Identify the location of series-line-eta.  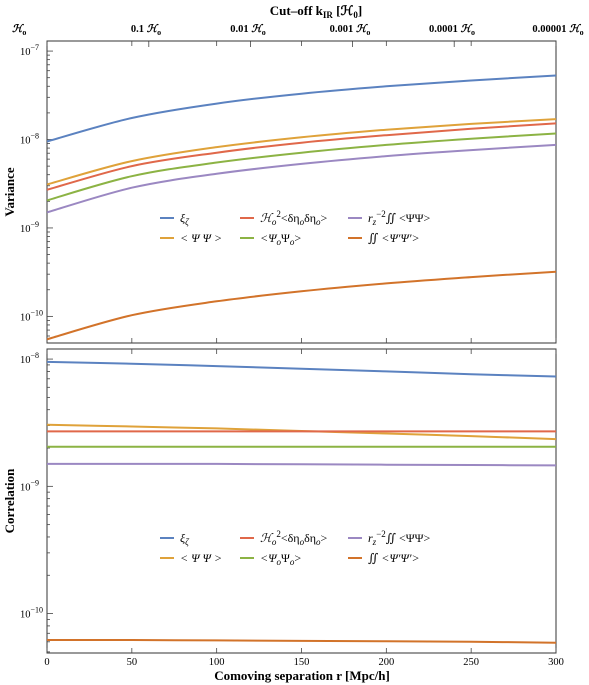
(301, 156).